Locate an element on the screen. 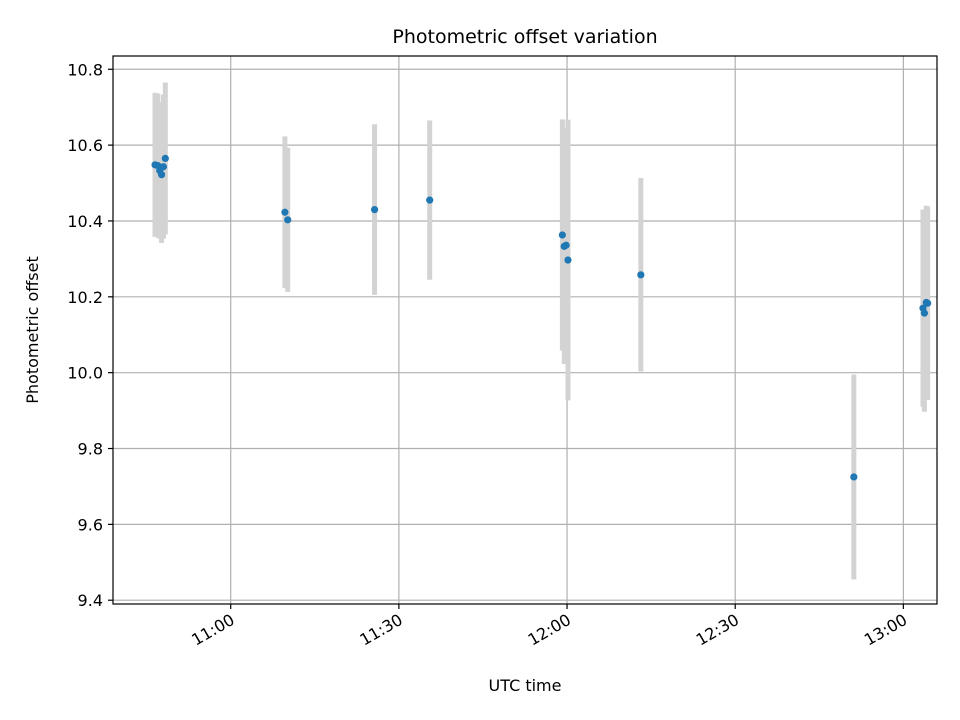 This screenshot has height=720, width=960. x-axis-label: UTC time is located at coordinates (525, 685).